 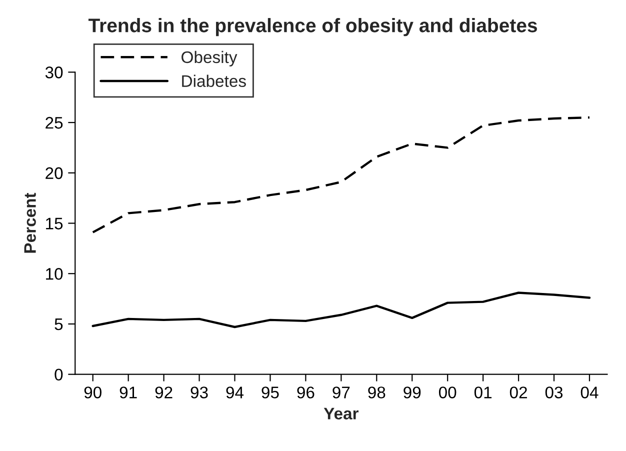 What do you see at coordinates (412, 392) in the screenshot?
I see `x-tick-label: 99` at bounding box center [412, 392].